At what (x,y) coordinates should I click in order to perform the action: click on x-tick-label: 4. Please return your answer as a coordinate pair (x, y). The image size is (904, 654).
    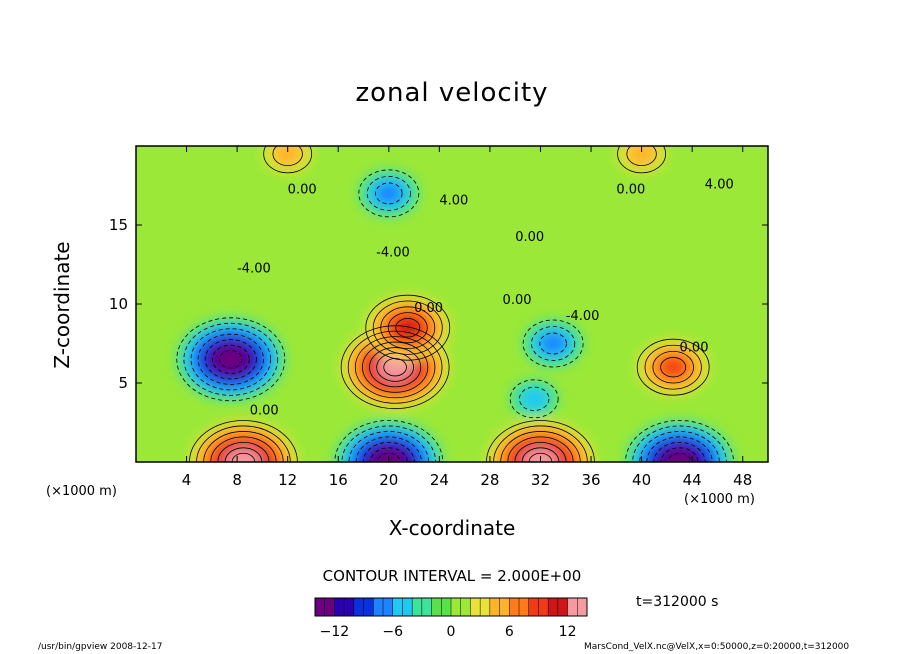
    Looking at the image, I should click on (187, 480).